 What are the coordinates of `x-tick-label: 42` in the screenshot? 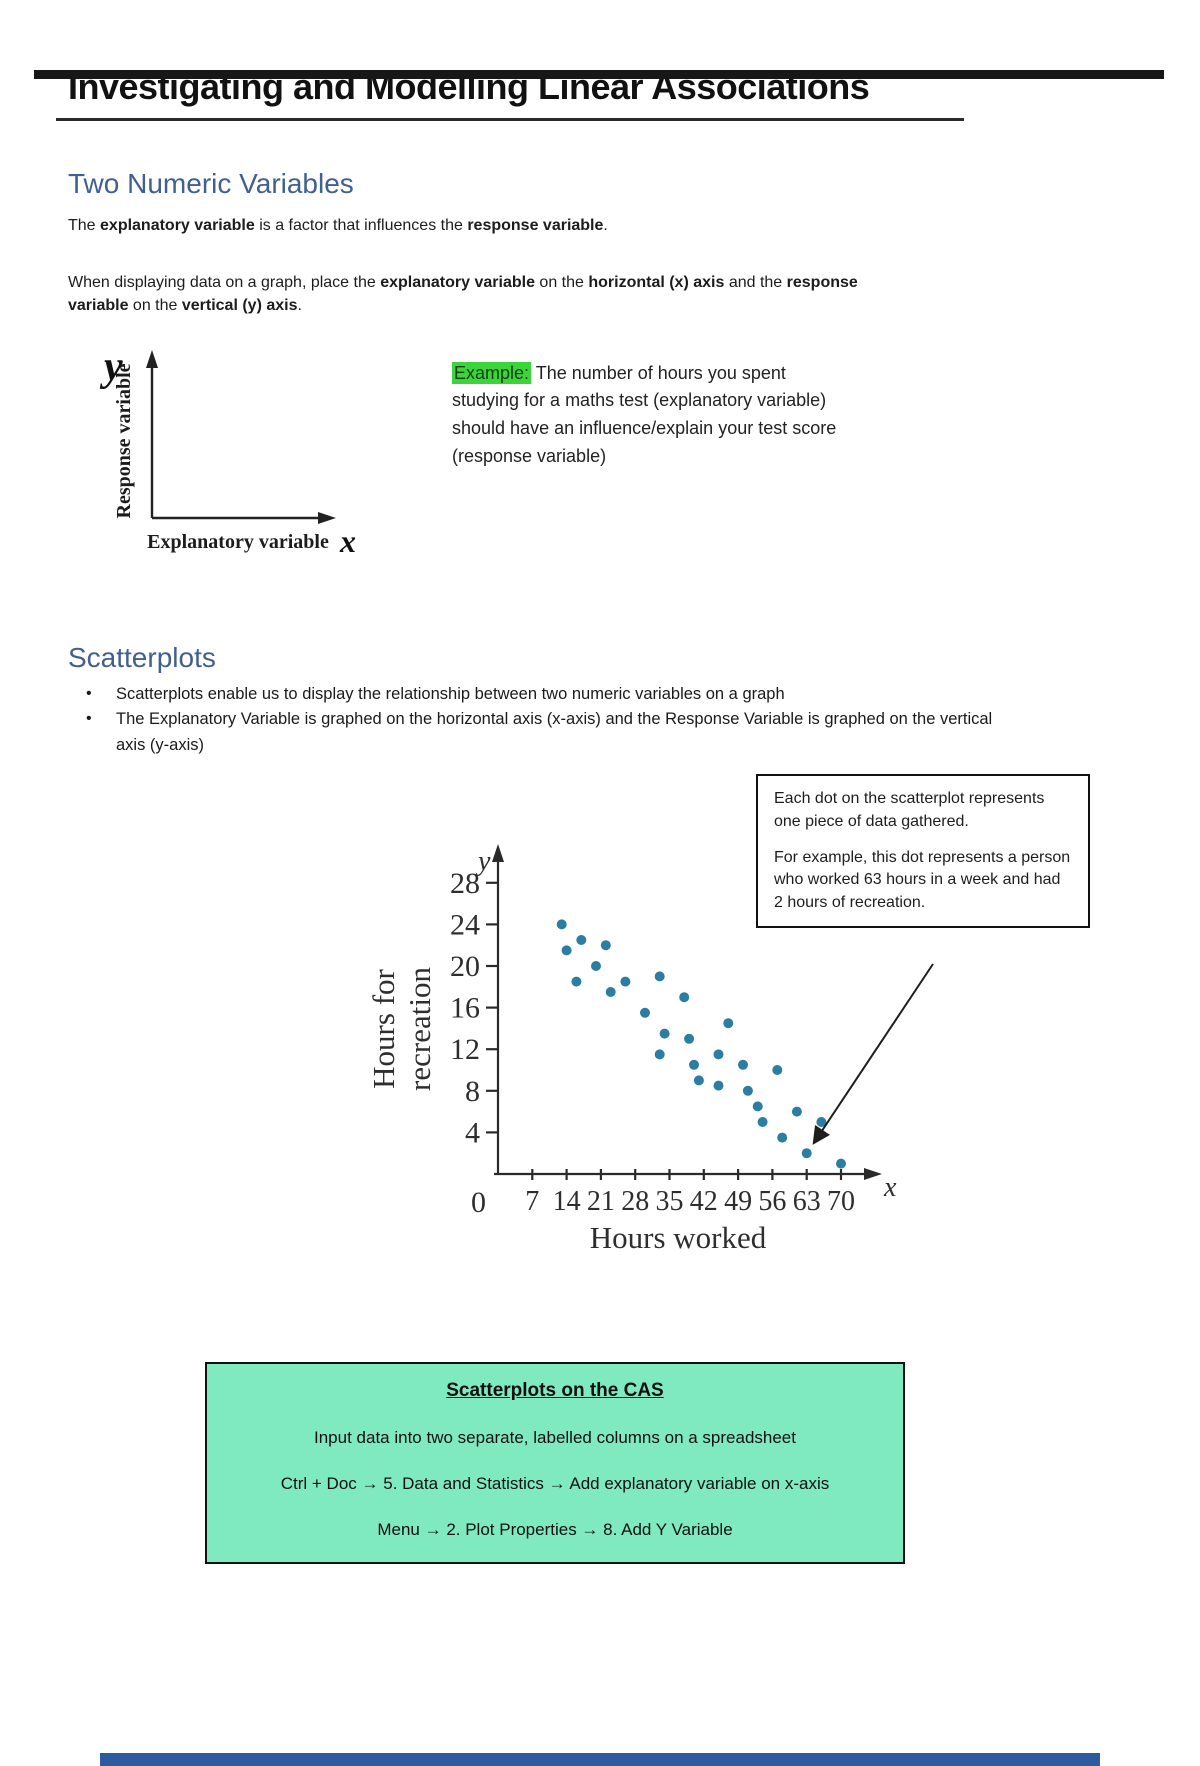 It's located at (704, 1201).